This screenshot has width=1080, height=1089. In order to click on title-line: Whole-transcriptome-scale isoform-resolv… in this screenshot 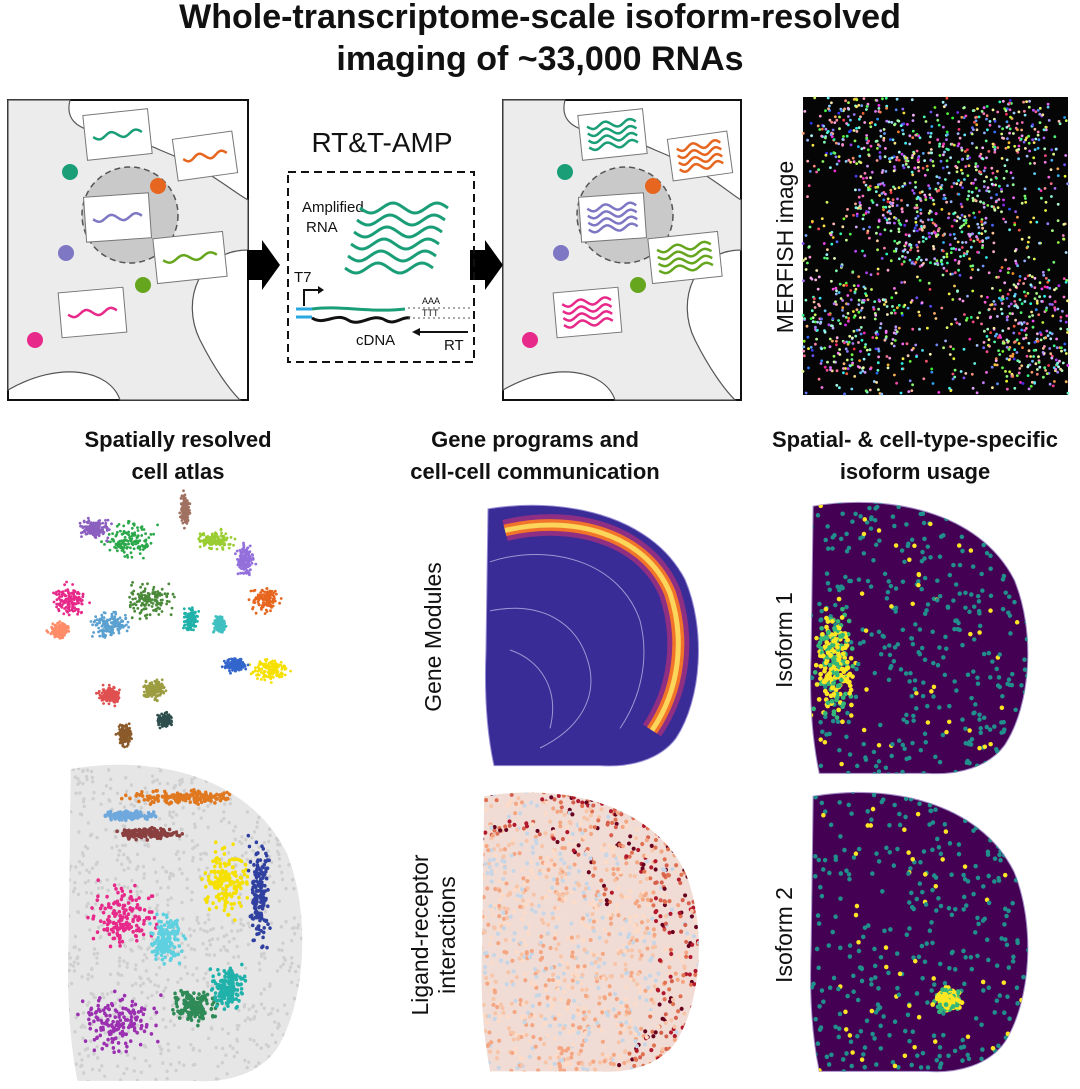, I will do `click(540, 18)`.